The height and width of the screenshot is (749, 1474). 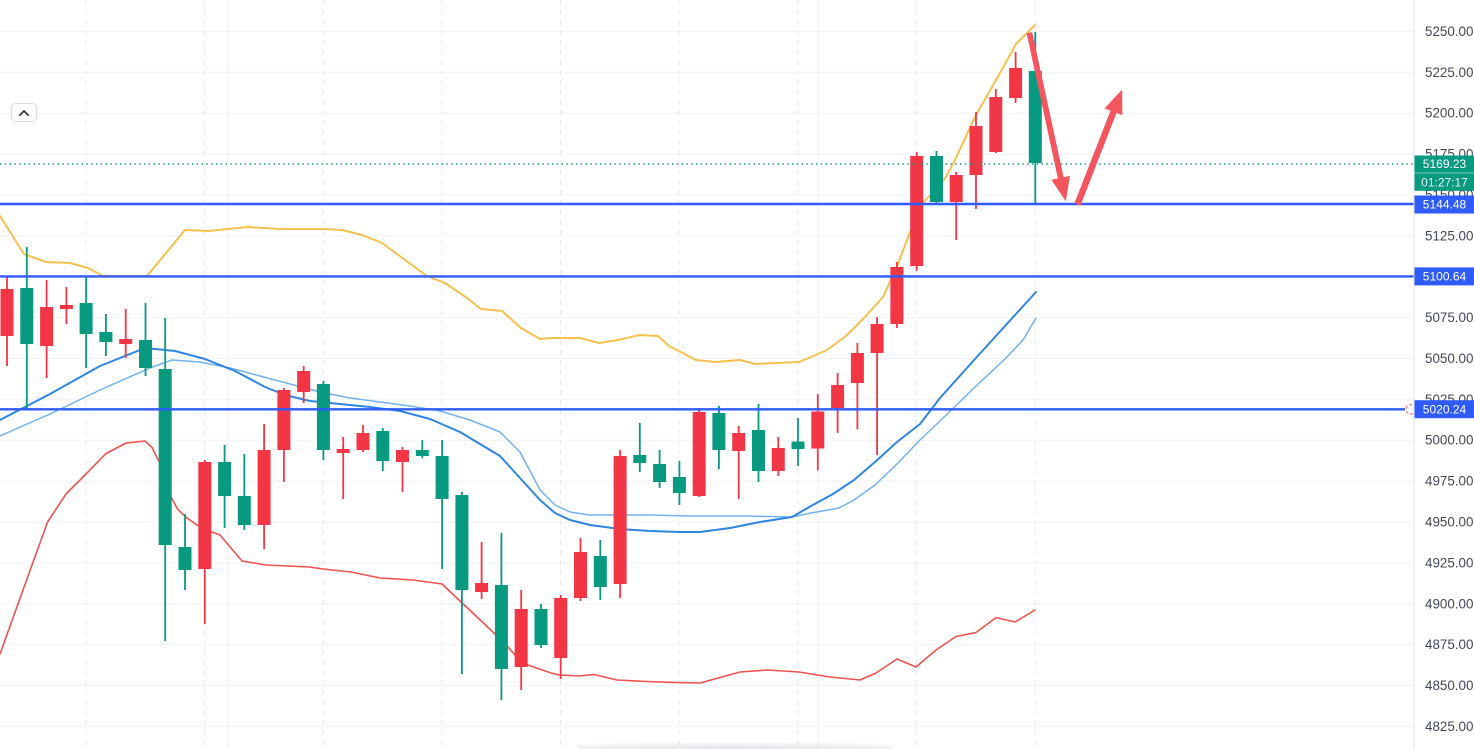 What do you see at coordinates (1449, 726) in the screenshot?
I see `svg-text: 4825.00` at bounding box center [1449, 726].